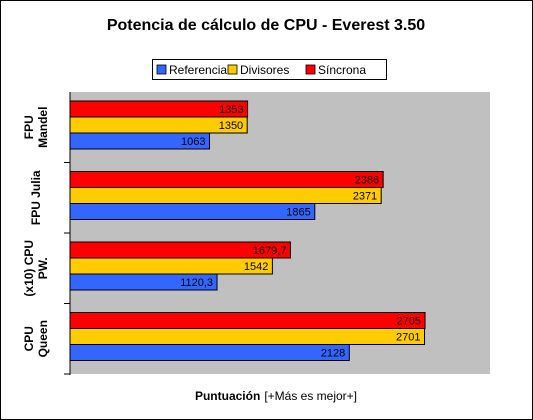  What do you see at coordinates (367, 181) in the screenshot?
I see `data-label-síncrona-1: 2386` at bounding box center [367, 181].